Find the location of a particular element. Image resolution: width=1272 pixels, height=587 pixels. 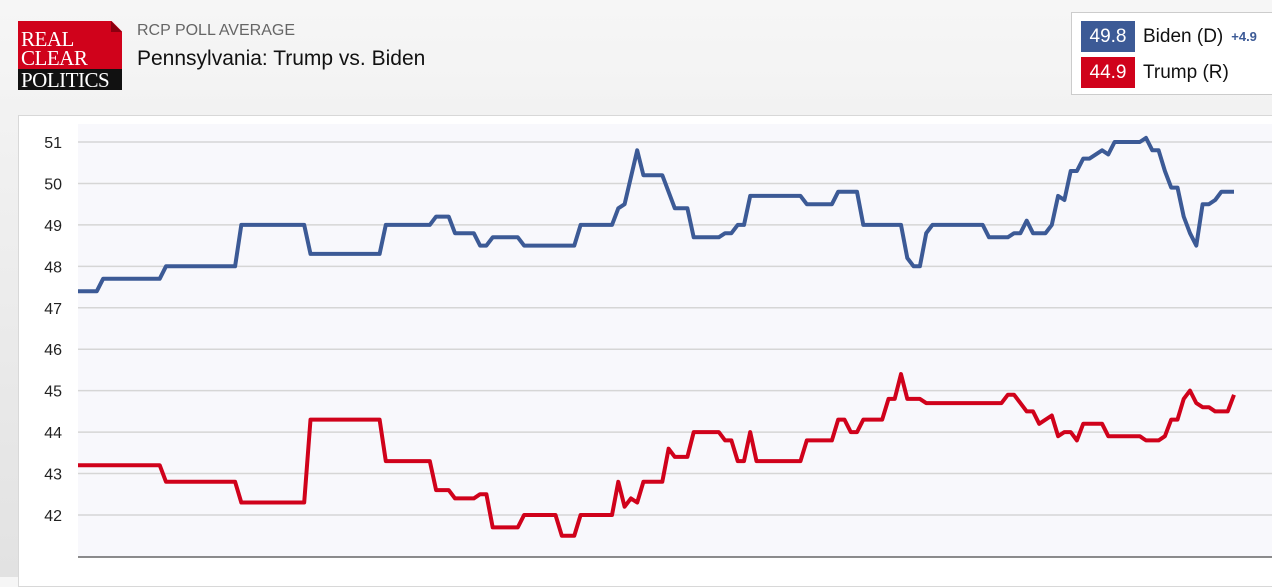

legend-item-trump: 44.9 Trump (R) is located at coordinates (1155, 72).